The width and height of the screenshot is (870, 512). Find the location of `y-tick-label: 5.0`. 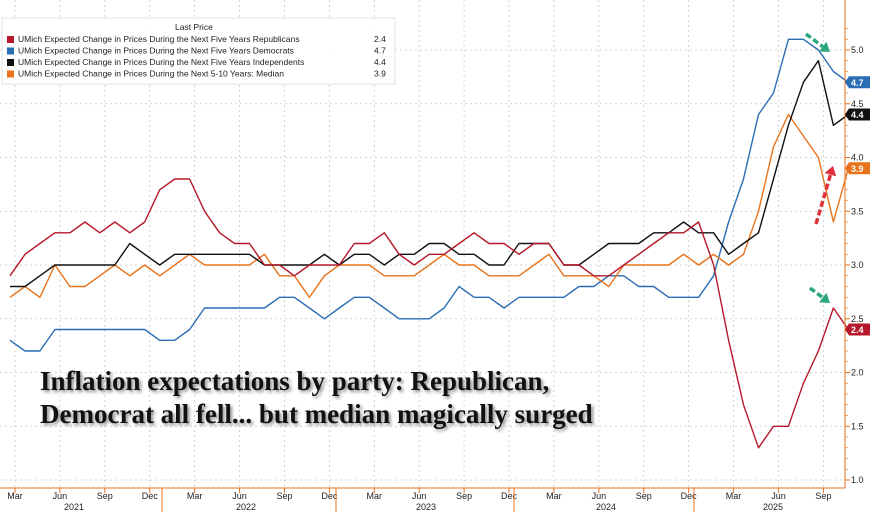

y-tick-label: 5.0 is located at coordinates (857, 50).